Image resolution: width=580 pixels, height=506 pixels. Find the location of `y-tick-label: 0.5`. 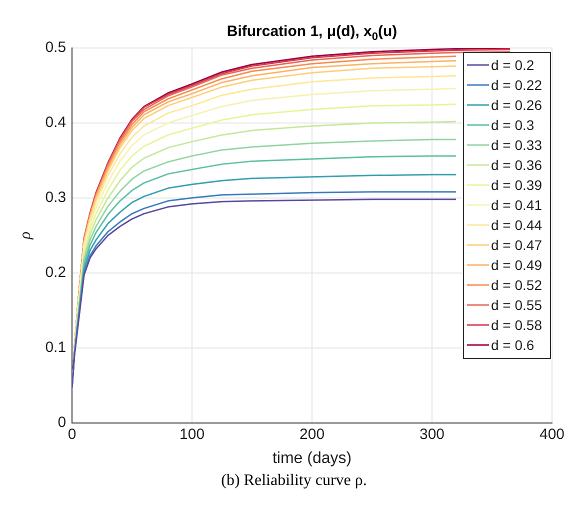

y-tick-label: 0.5 is located at coordinates (55, 47).